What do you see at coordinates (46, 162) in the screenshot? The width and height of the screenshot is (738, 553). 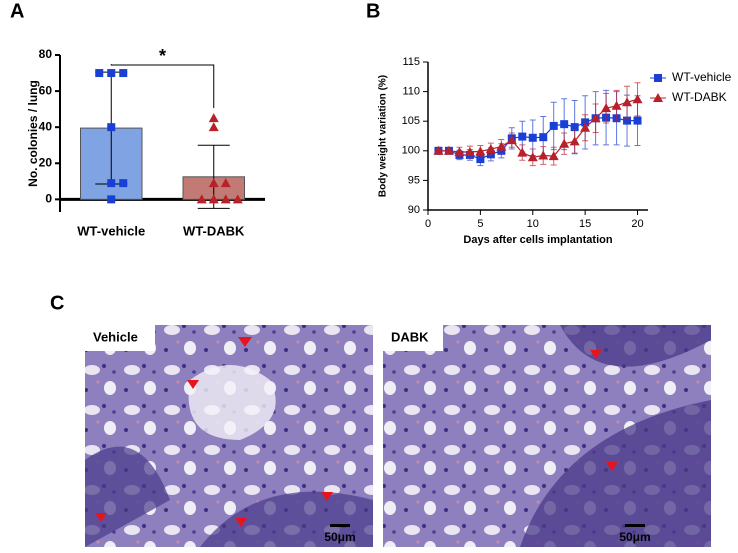 I see `y-tick-label: 20` at bounding box center [46, 162].